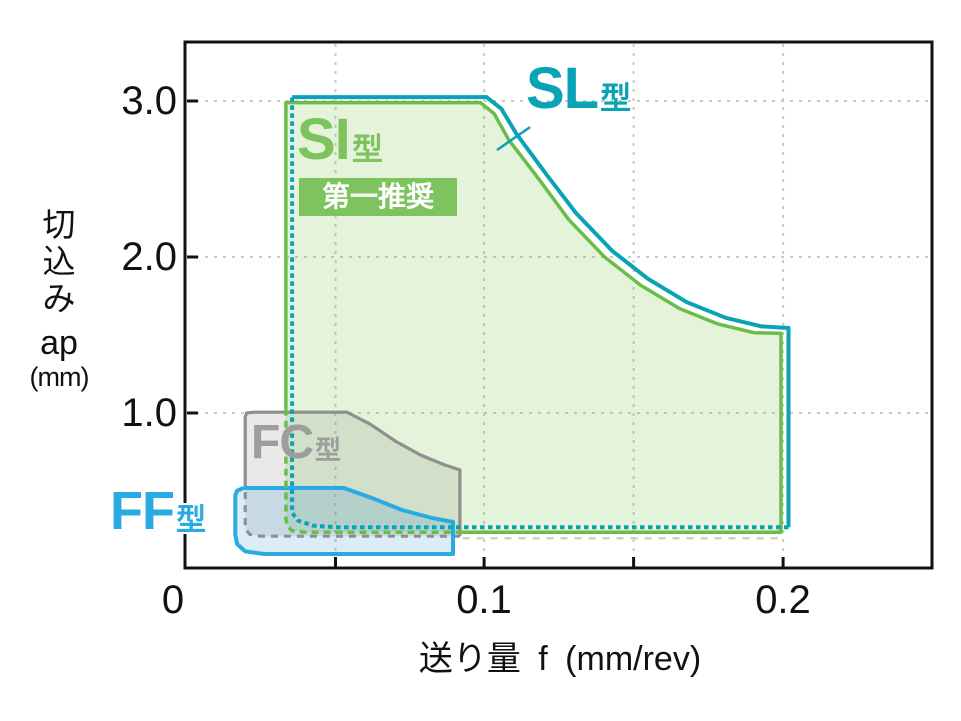 The width and height of the screenshot is (961, 721). I want to click on region-label-sl: SL 型, so click(579, 88).